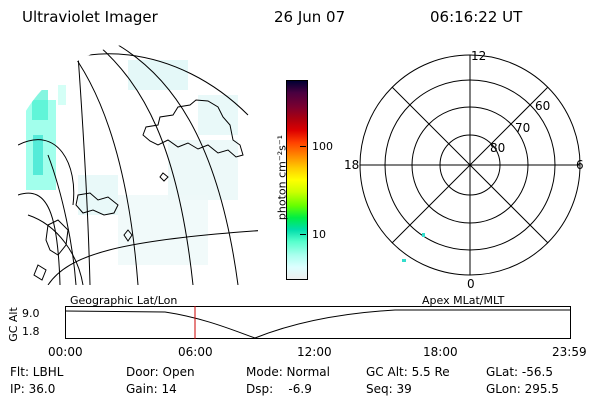  I want to click on observation-date: 26 Jun 07, so click(310, 17).